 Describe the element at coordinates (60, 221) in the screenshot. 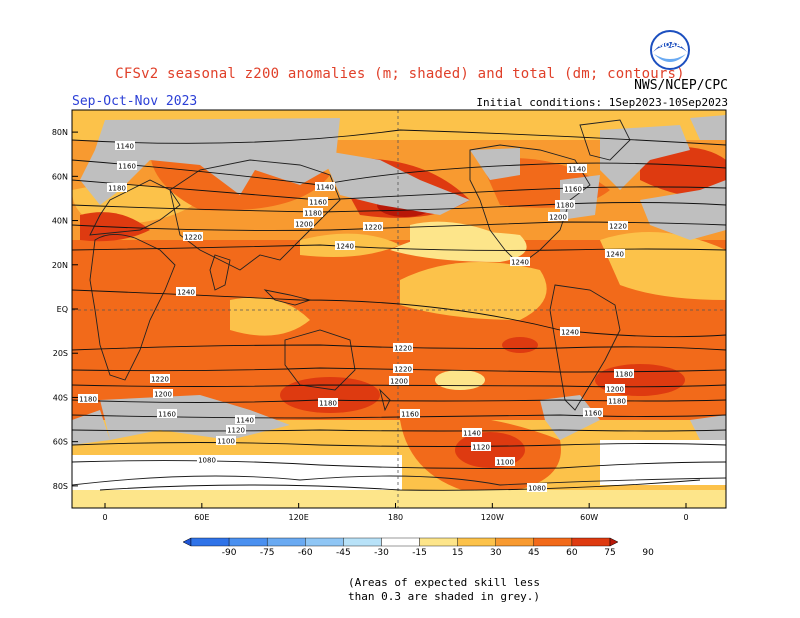

I see `lat-label: 40N` at that location.